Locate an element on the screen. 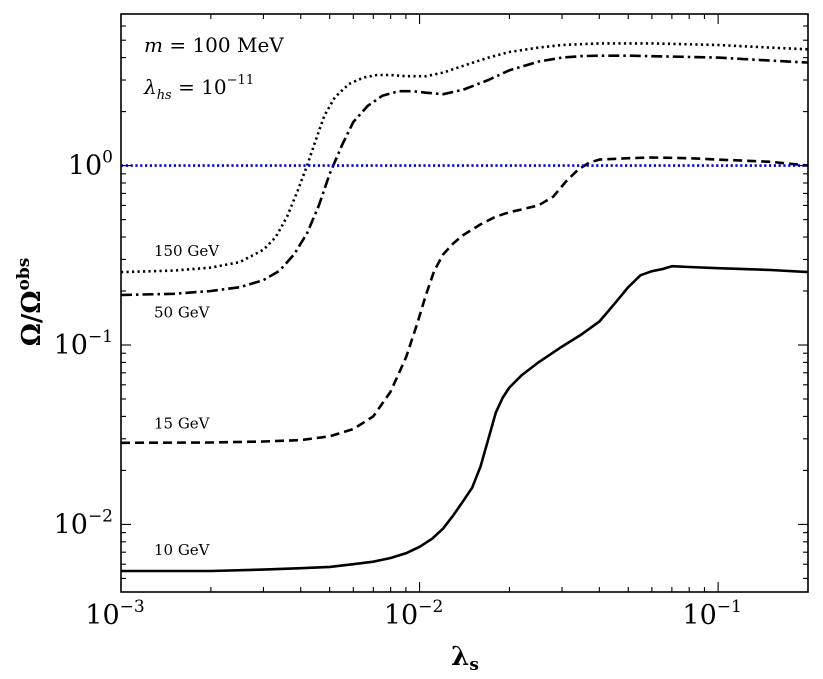 The height and width of the screenshot is (679, 823). y-tick-label: 10⁻¹ is located at coordinates (83, 344).